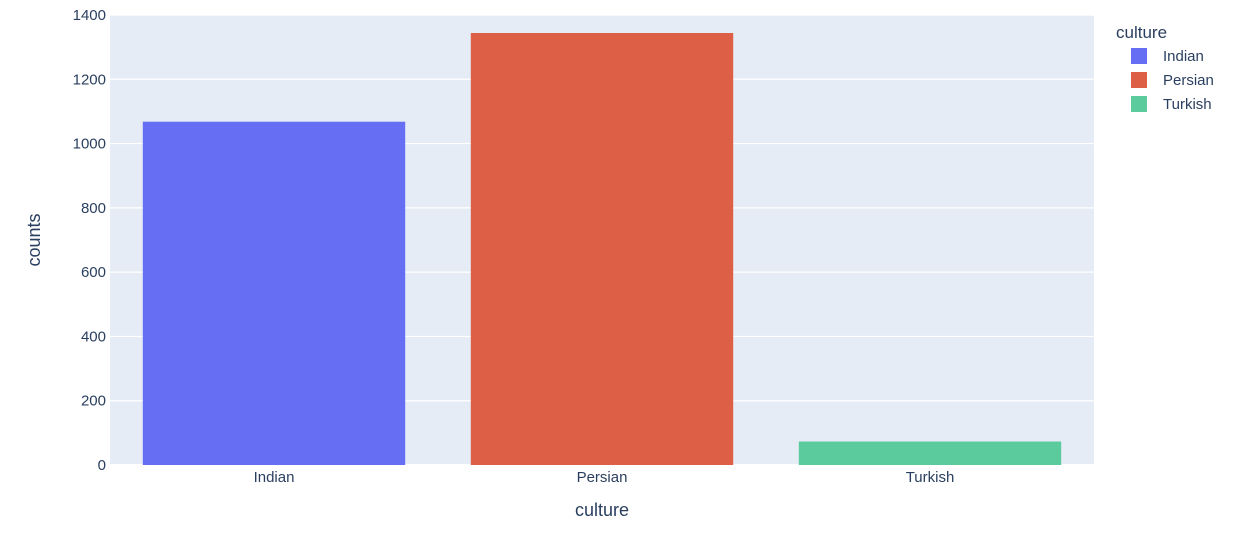 This screenshot has height=535, width=1236. What do you see at coordinates (1187, 104) in the screenshot?
I see `legend-item-turkish: Turkish` at bounding box center [1187, 104].